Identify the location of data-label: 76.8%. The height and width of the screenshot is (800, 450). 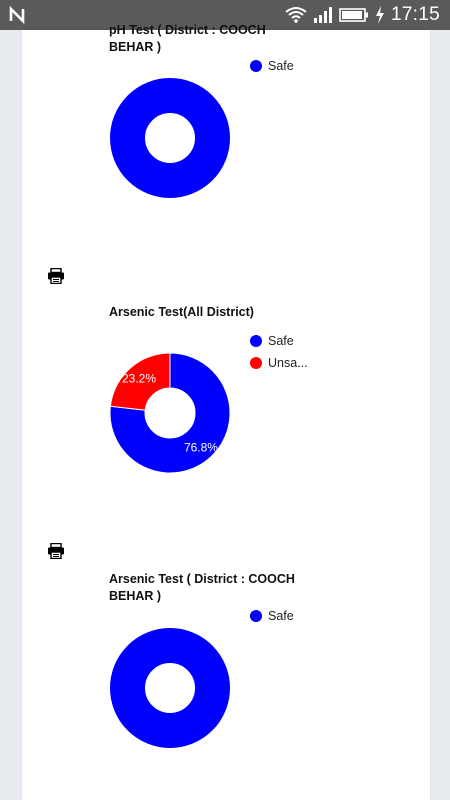
(201, 448).